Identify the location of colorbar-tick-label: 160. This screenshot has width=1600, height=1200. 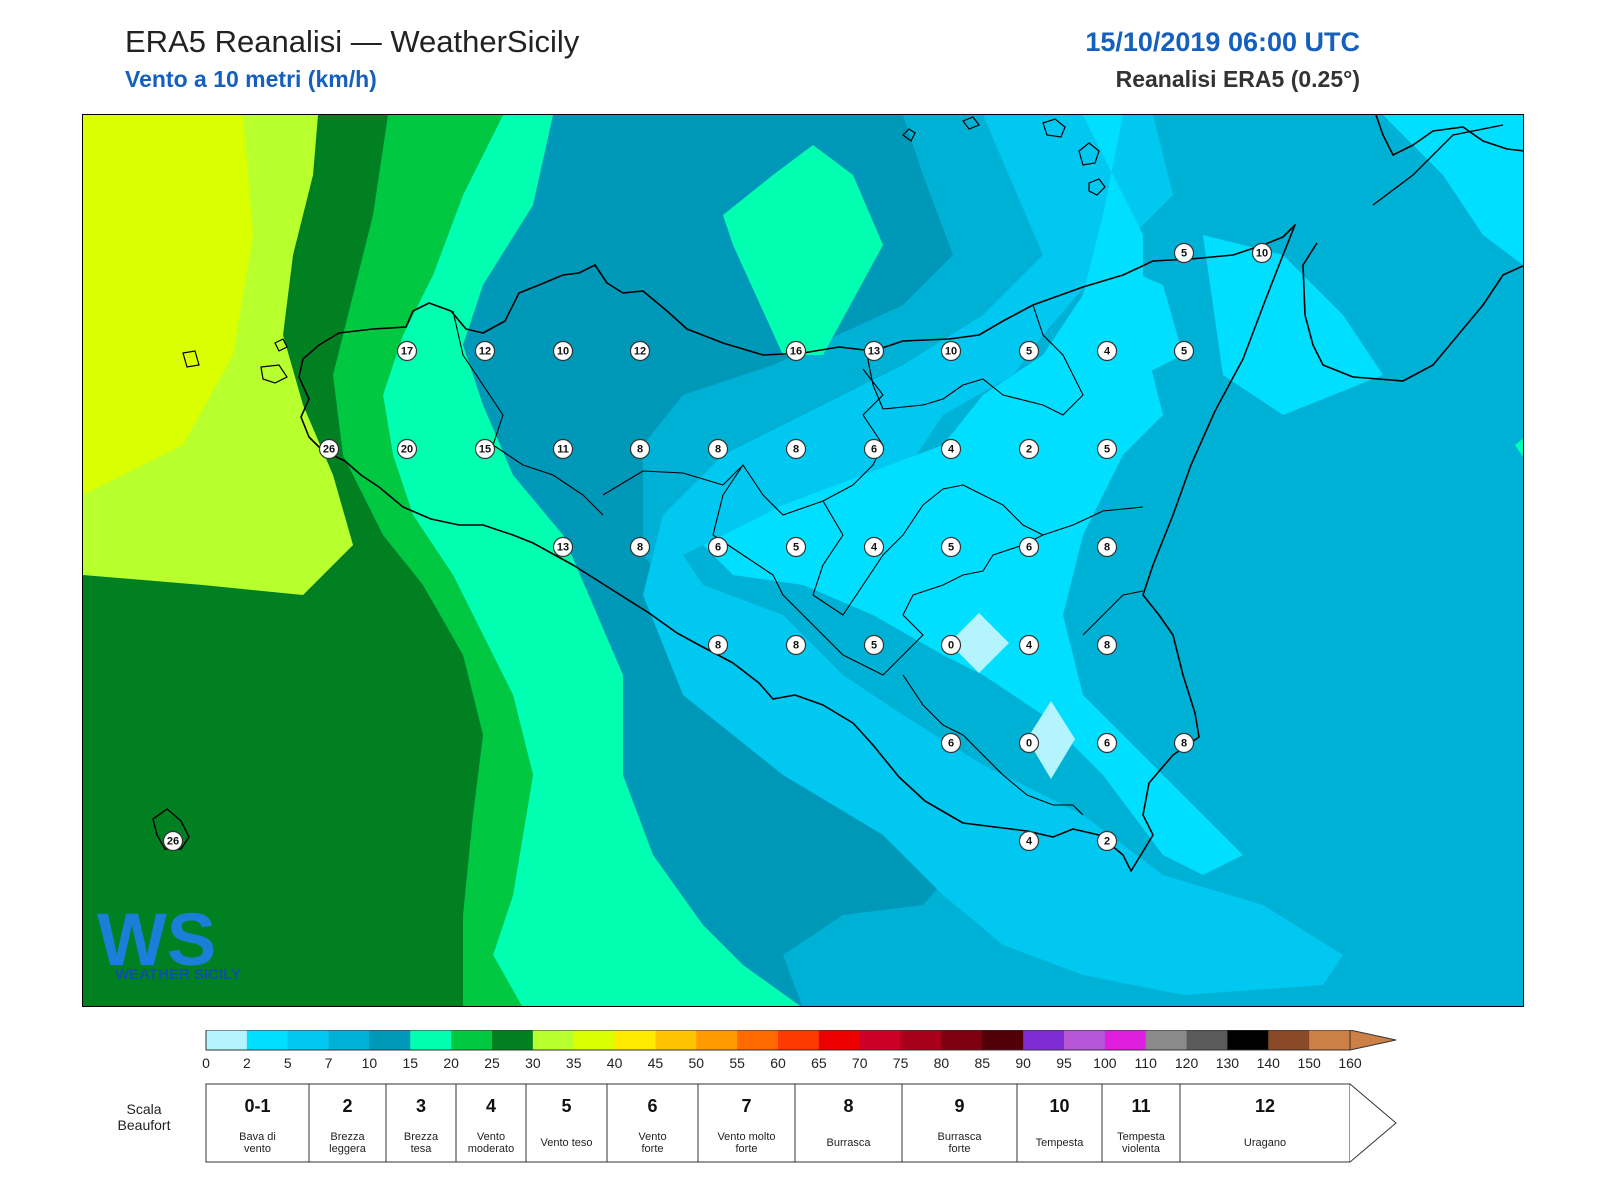
(1350, 1063).